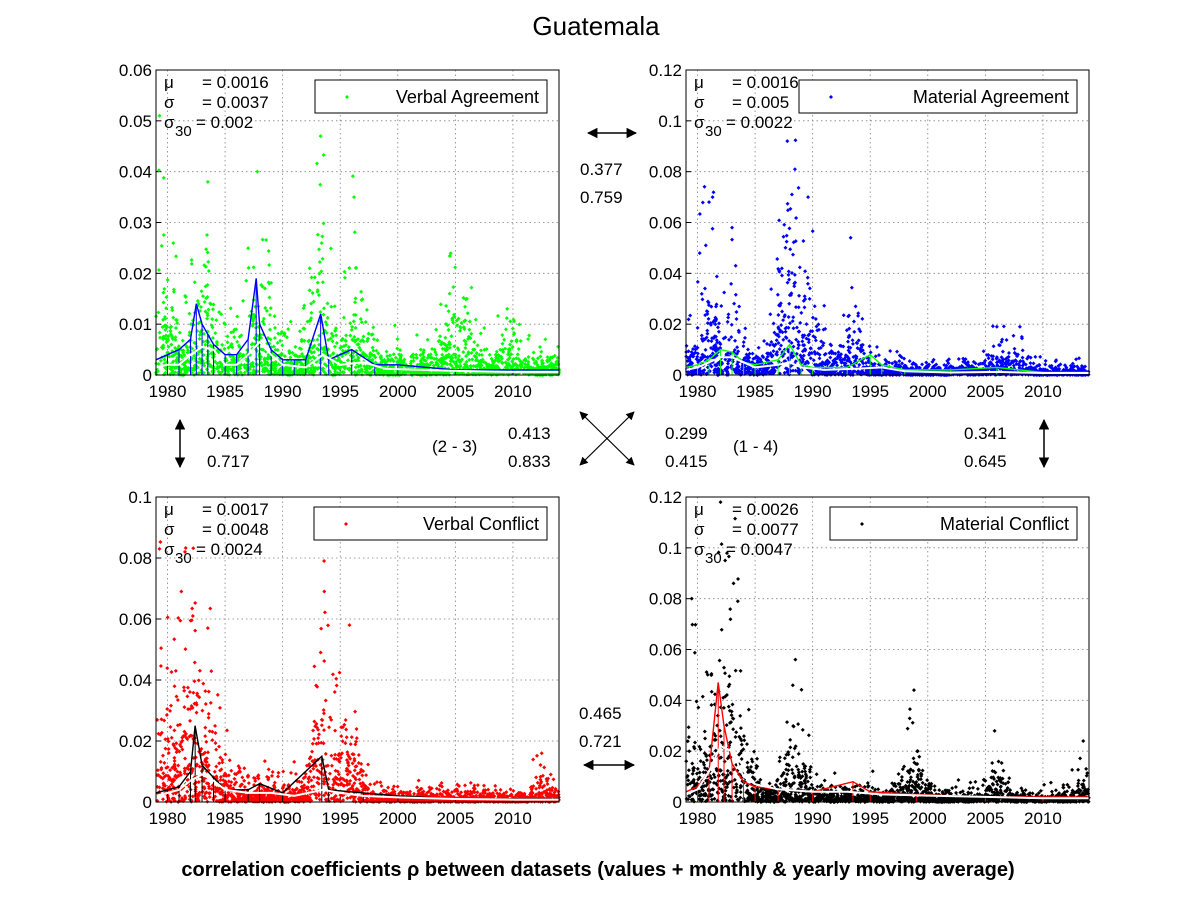  I want to click on y-tick-label: 0.05, so click(135, 121).